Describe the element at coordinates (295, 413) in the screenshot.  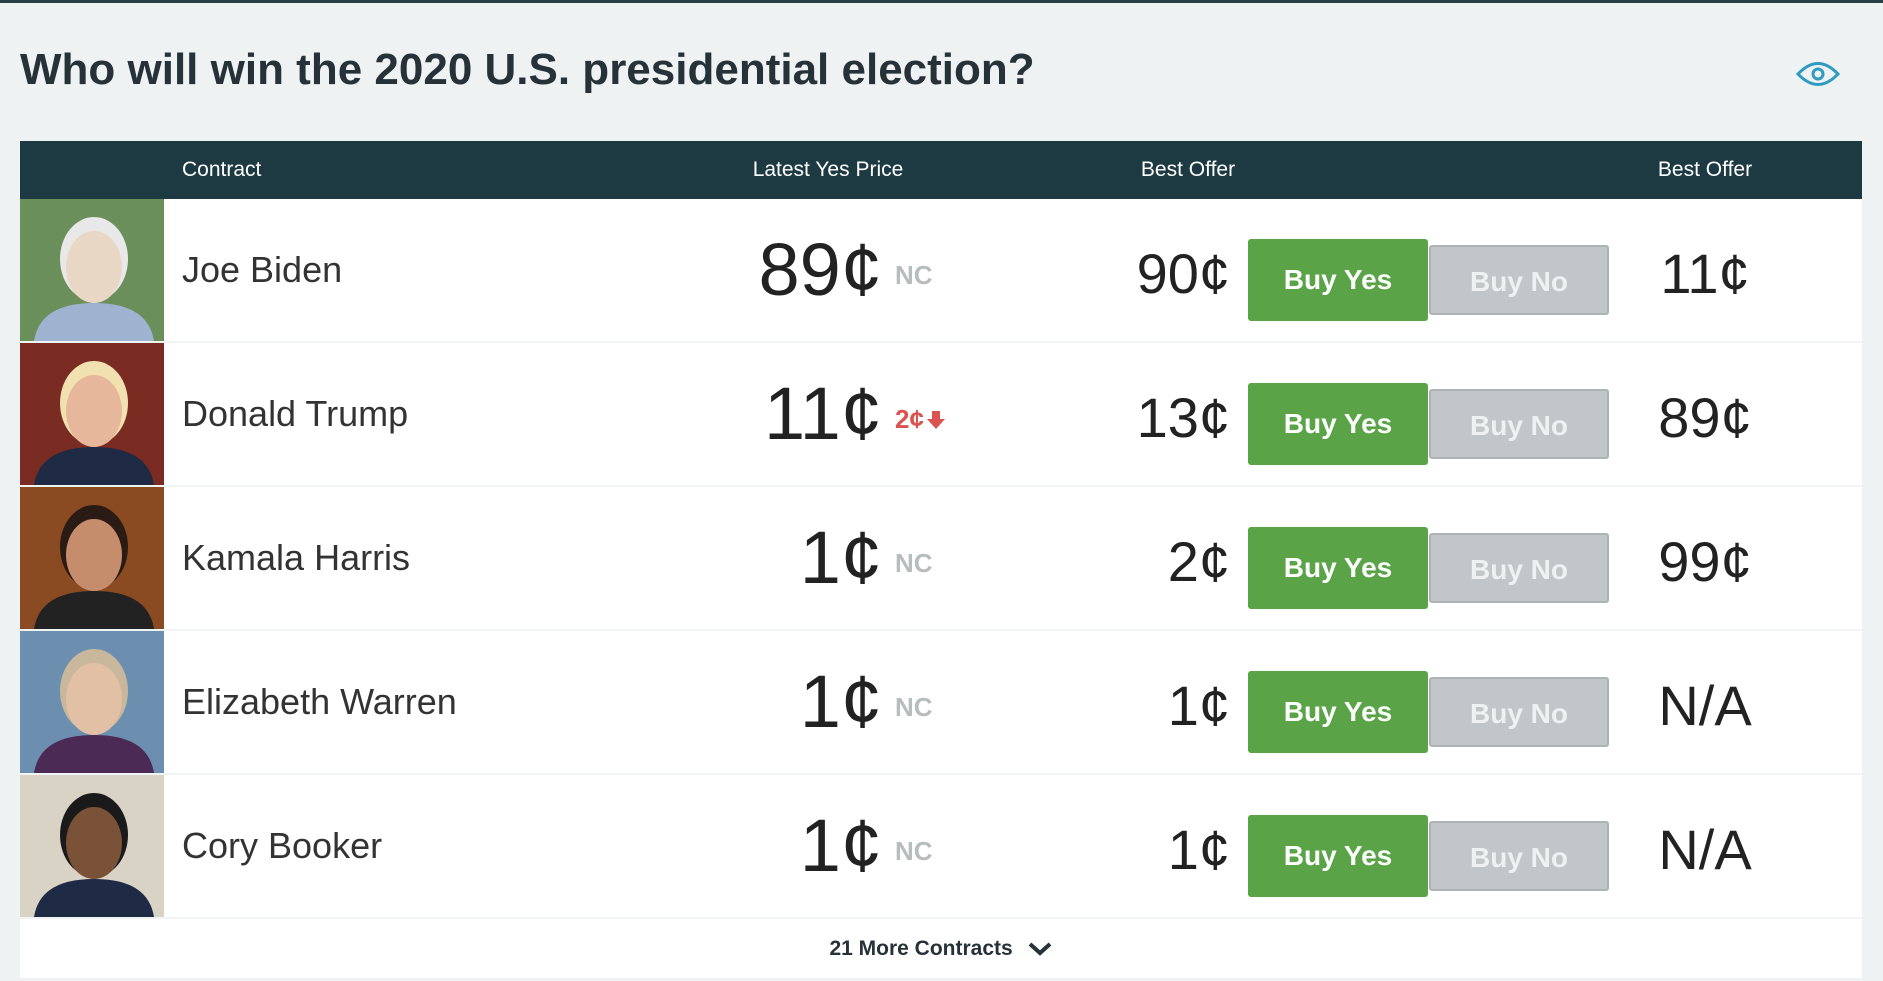
I see `contract-name: Donald Trump` at that location.